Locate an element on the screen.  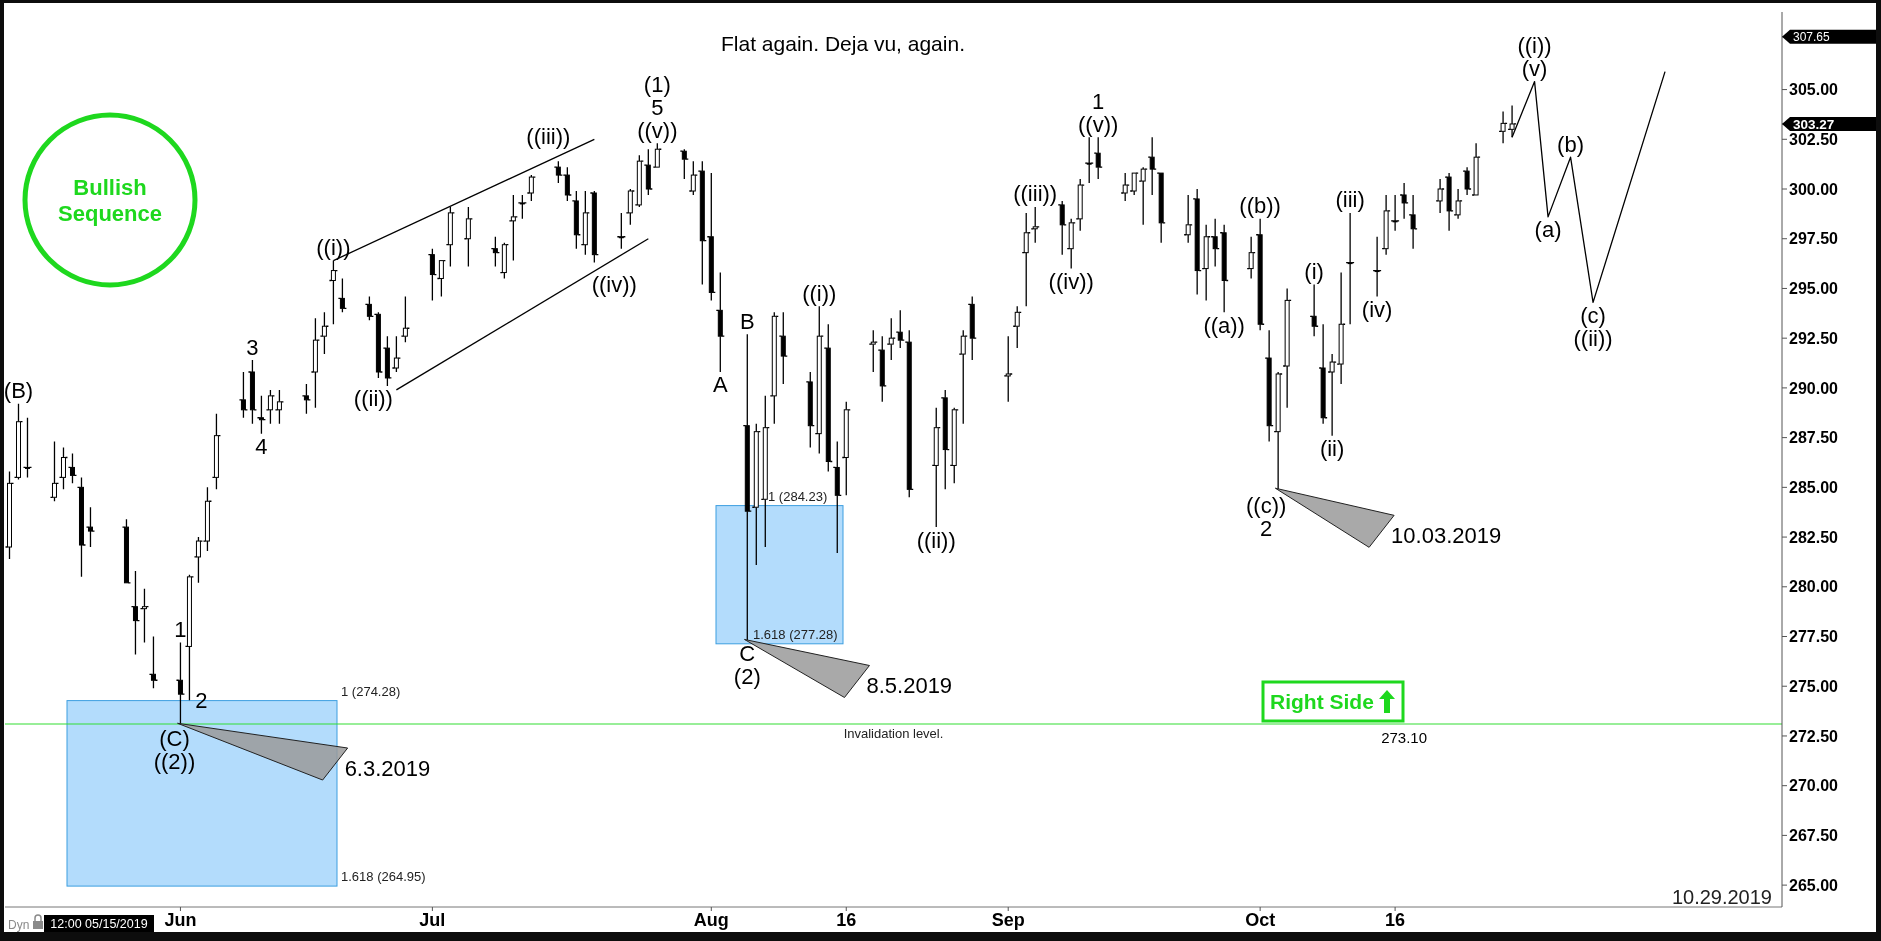
annotation: 2 is located at coordinates (201, 700).